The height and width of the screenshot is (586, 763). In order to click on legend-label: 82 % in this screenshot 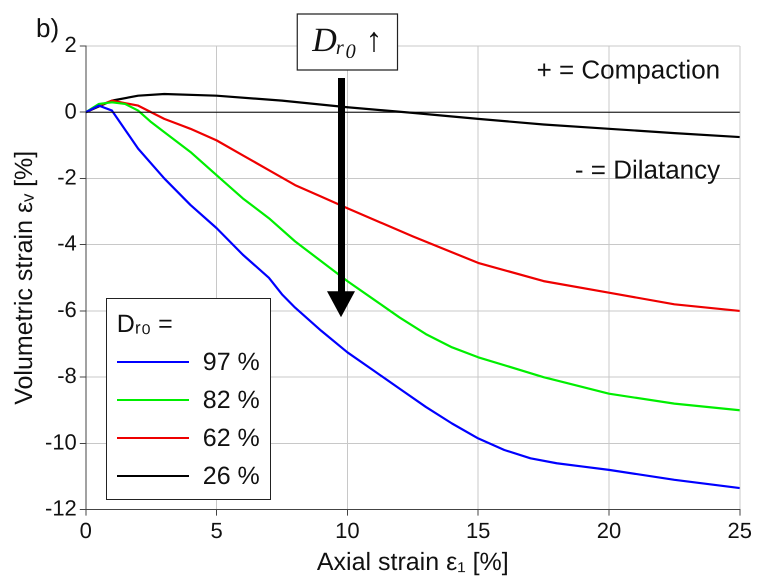, I will do `click(231, 400)`.